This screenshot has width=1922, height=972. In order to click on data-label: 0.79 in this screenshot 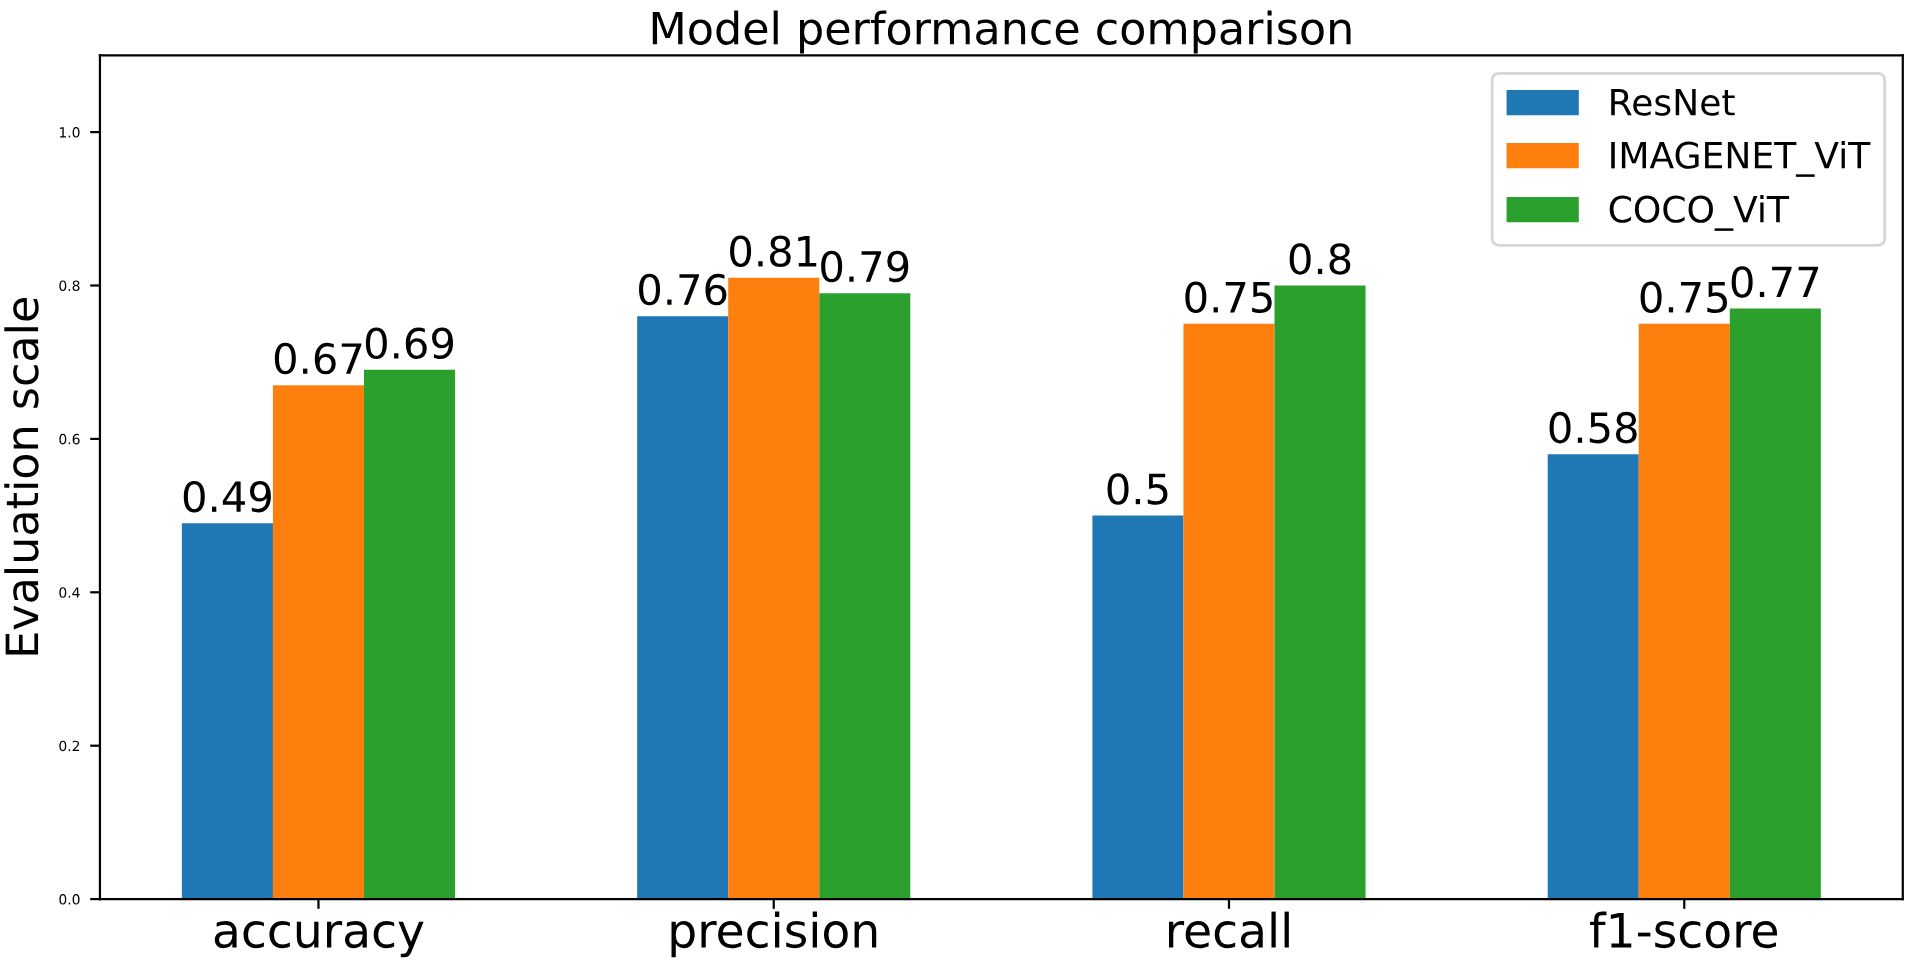, I will do `click(865, 266)`.